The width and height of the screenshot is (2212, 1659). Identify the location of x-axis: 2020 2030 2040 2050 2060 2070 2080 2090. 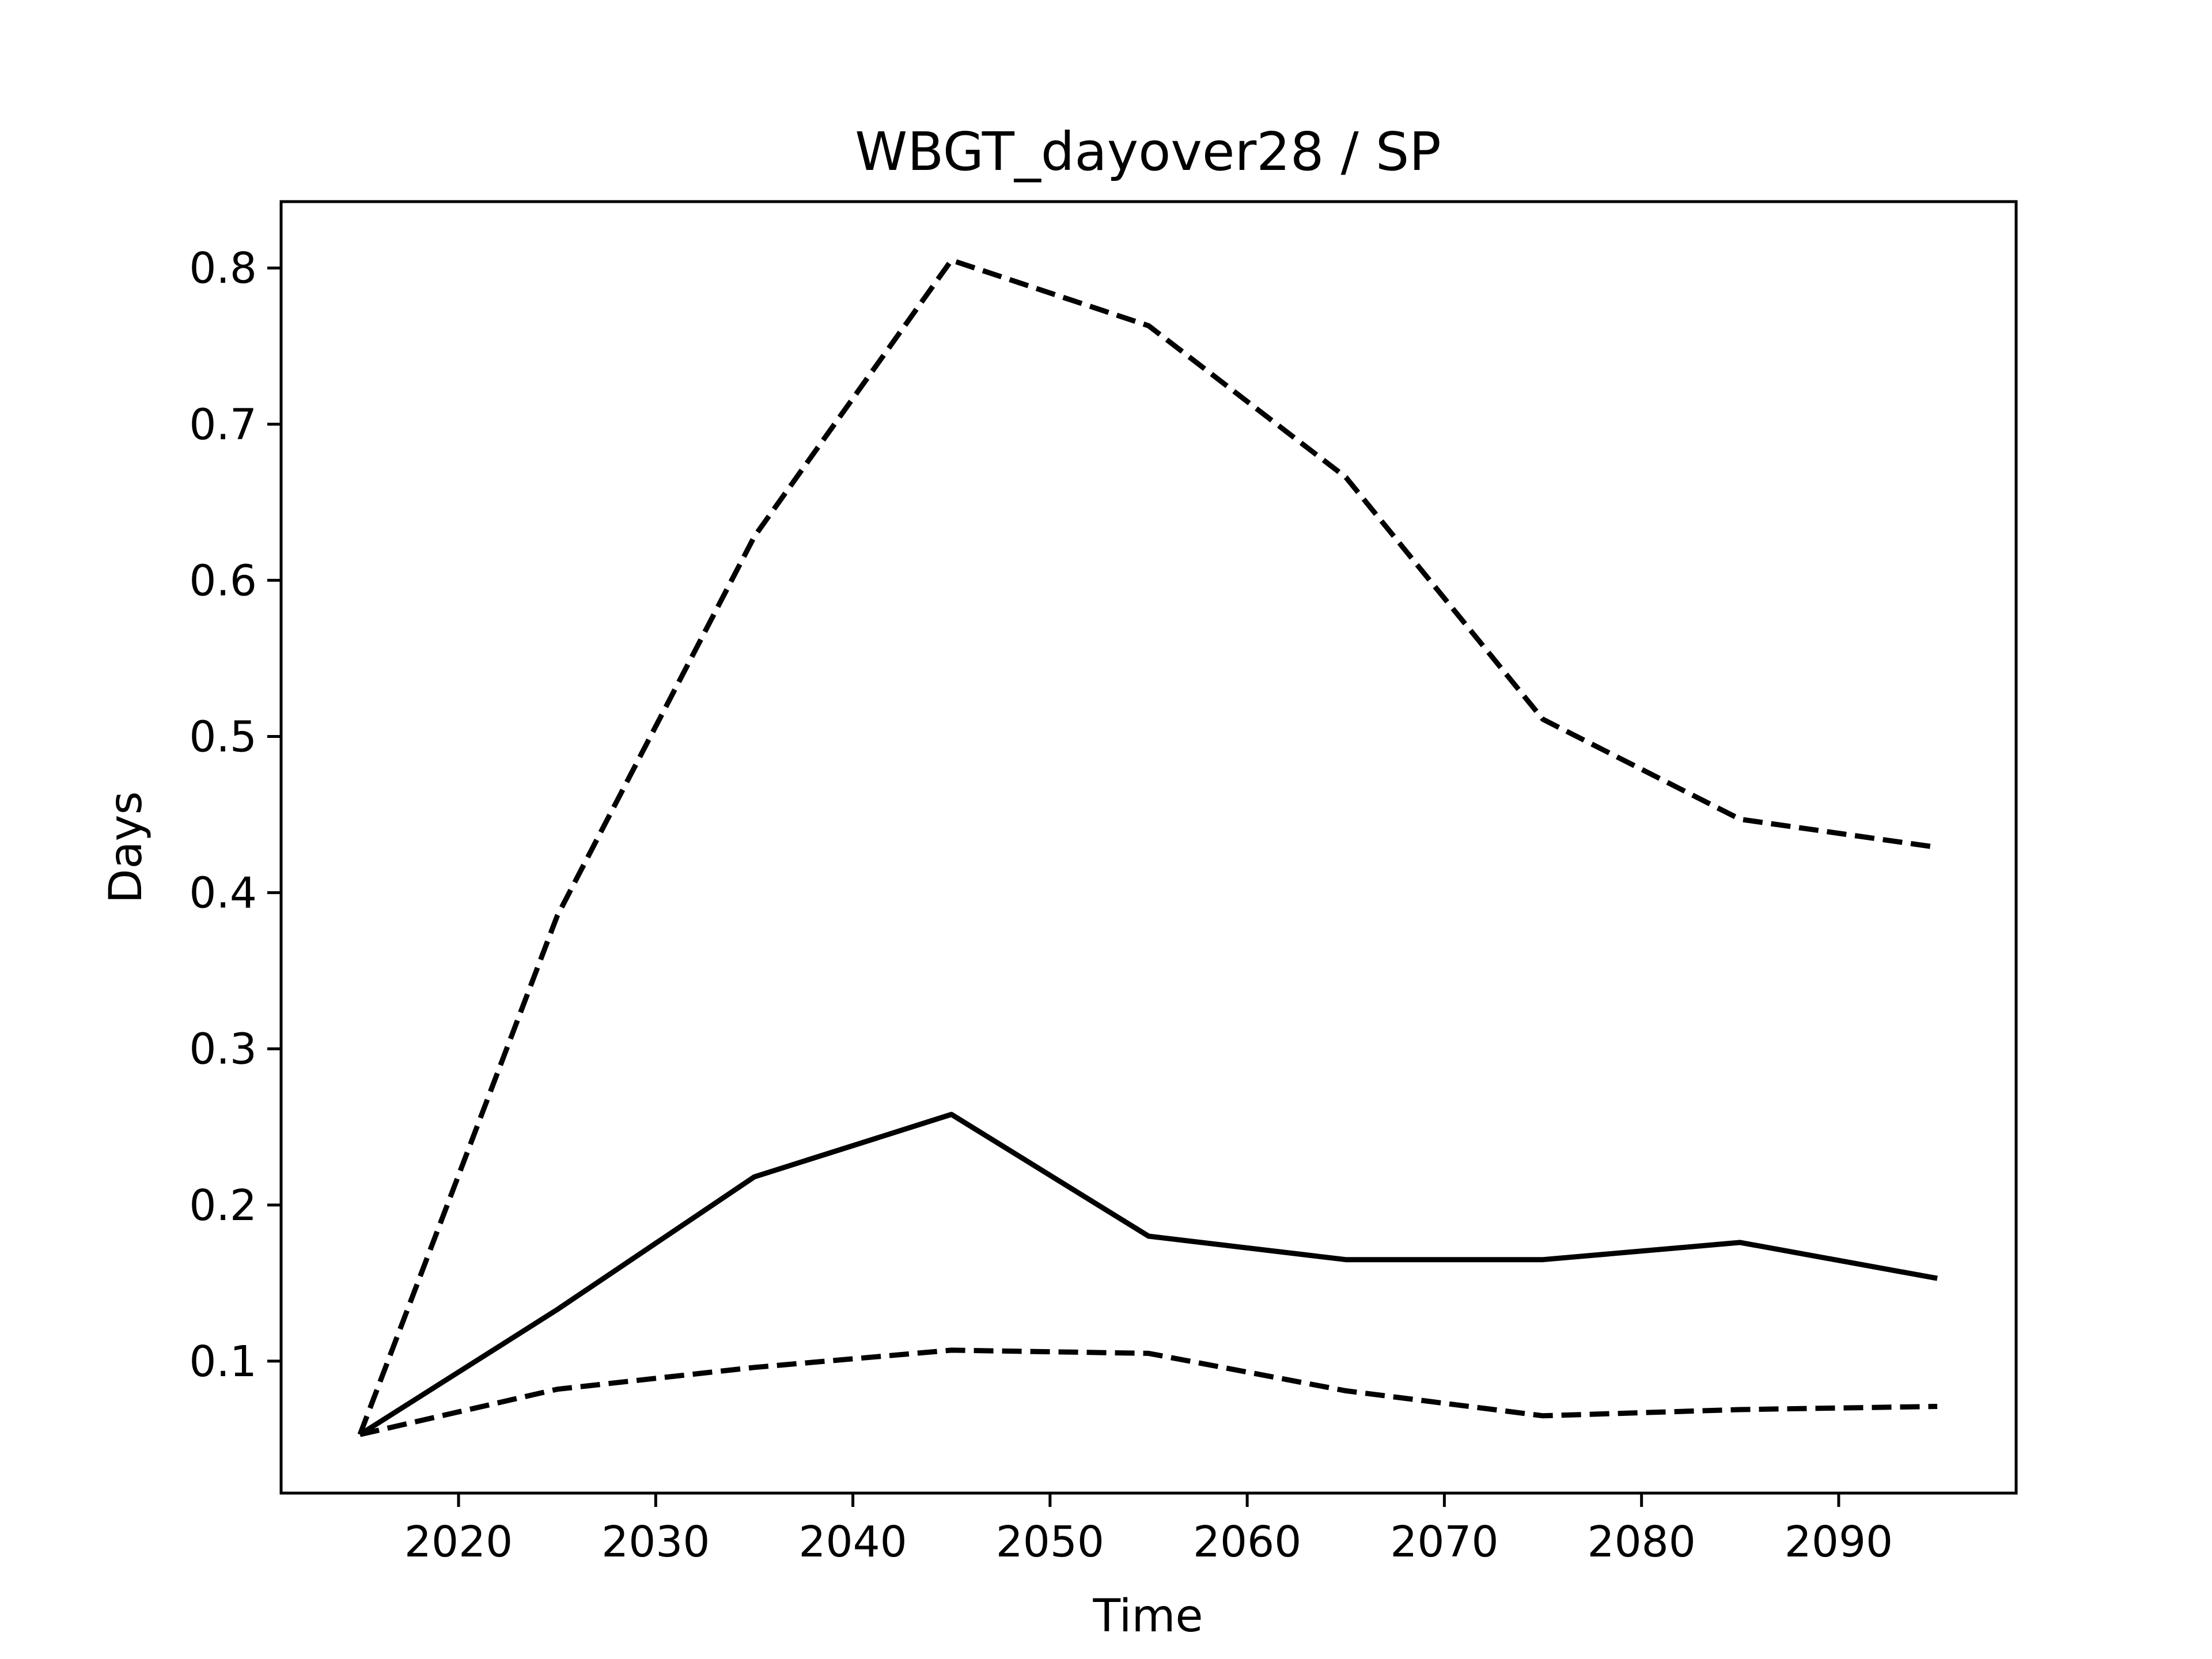
(1148, 1530).